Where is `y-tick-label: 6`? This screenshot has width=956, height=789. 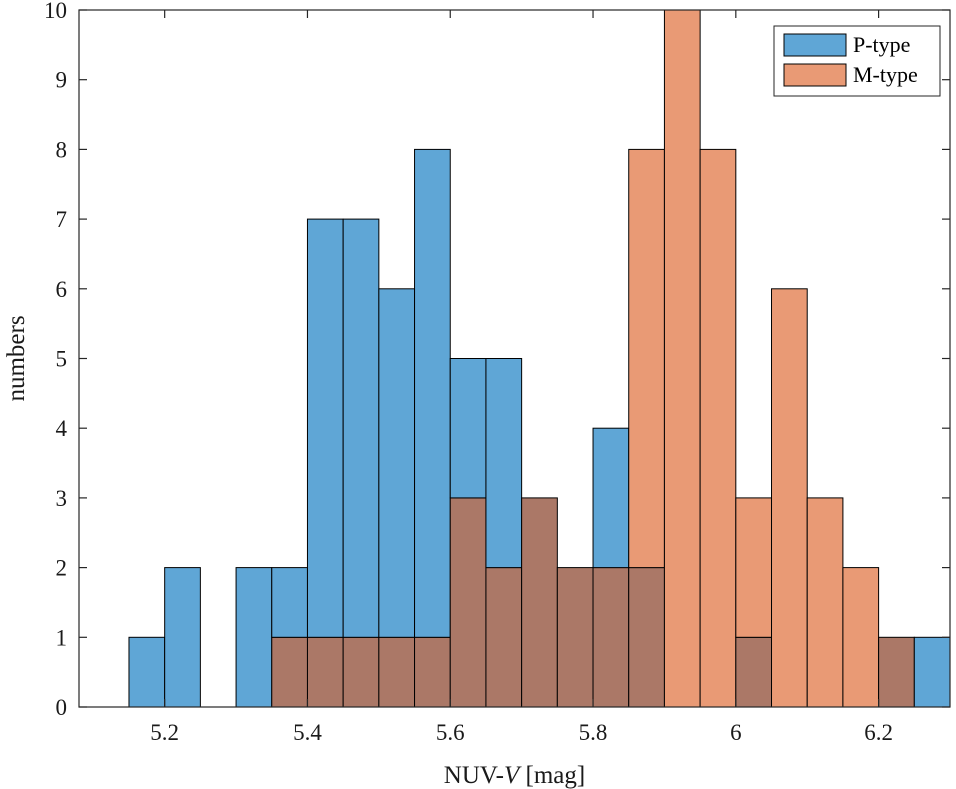
y-tick-label: 6 is located at coordinates (62, 289).